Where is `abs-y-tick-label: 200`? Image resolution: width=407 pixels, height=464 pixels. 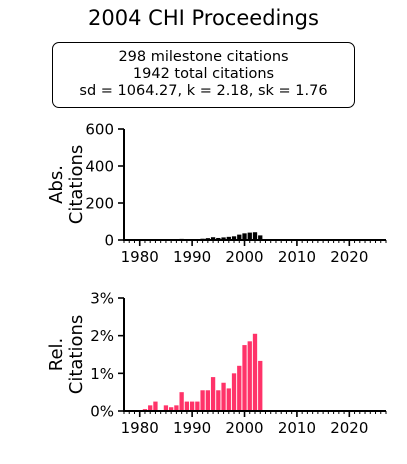
abs-y-tick-label: 200 is located at coordinates (99, 204).